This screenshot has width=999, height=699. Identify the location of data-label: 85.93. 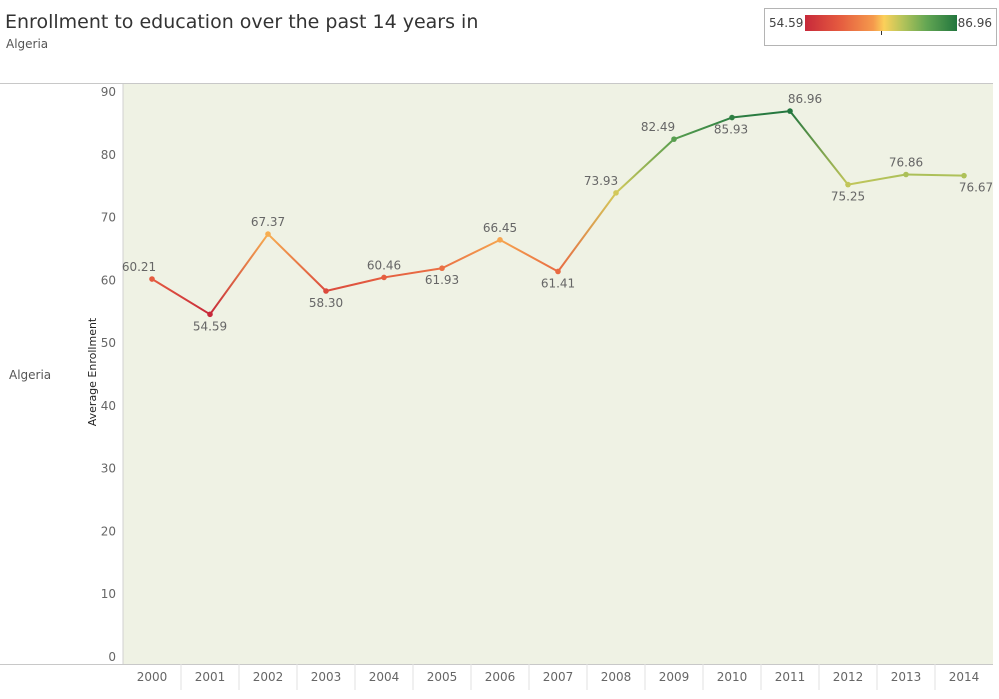
(731, 130).